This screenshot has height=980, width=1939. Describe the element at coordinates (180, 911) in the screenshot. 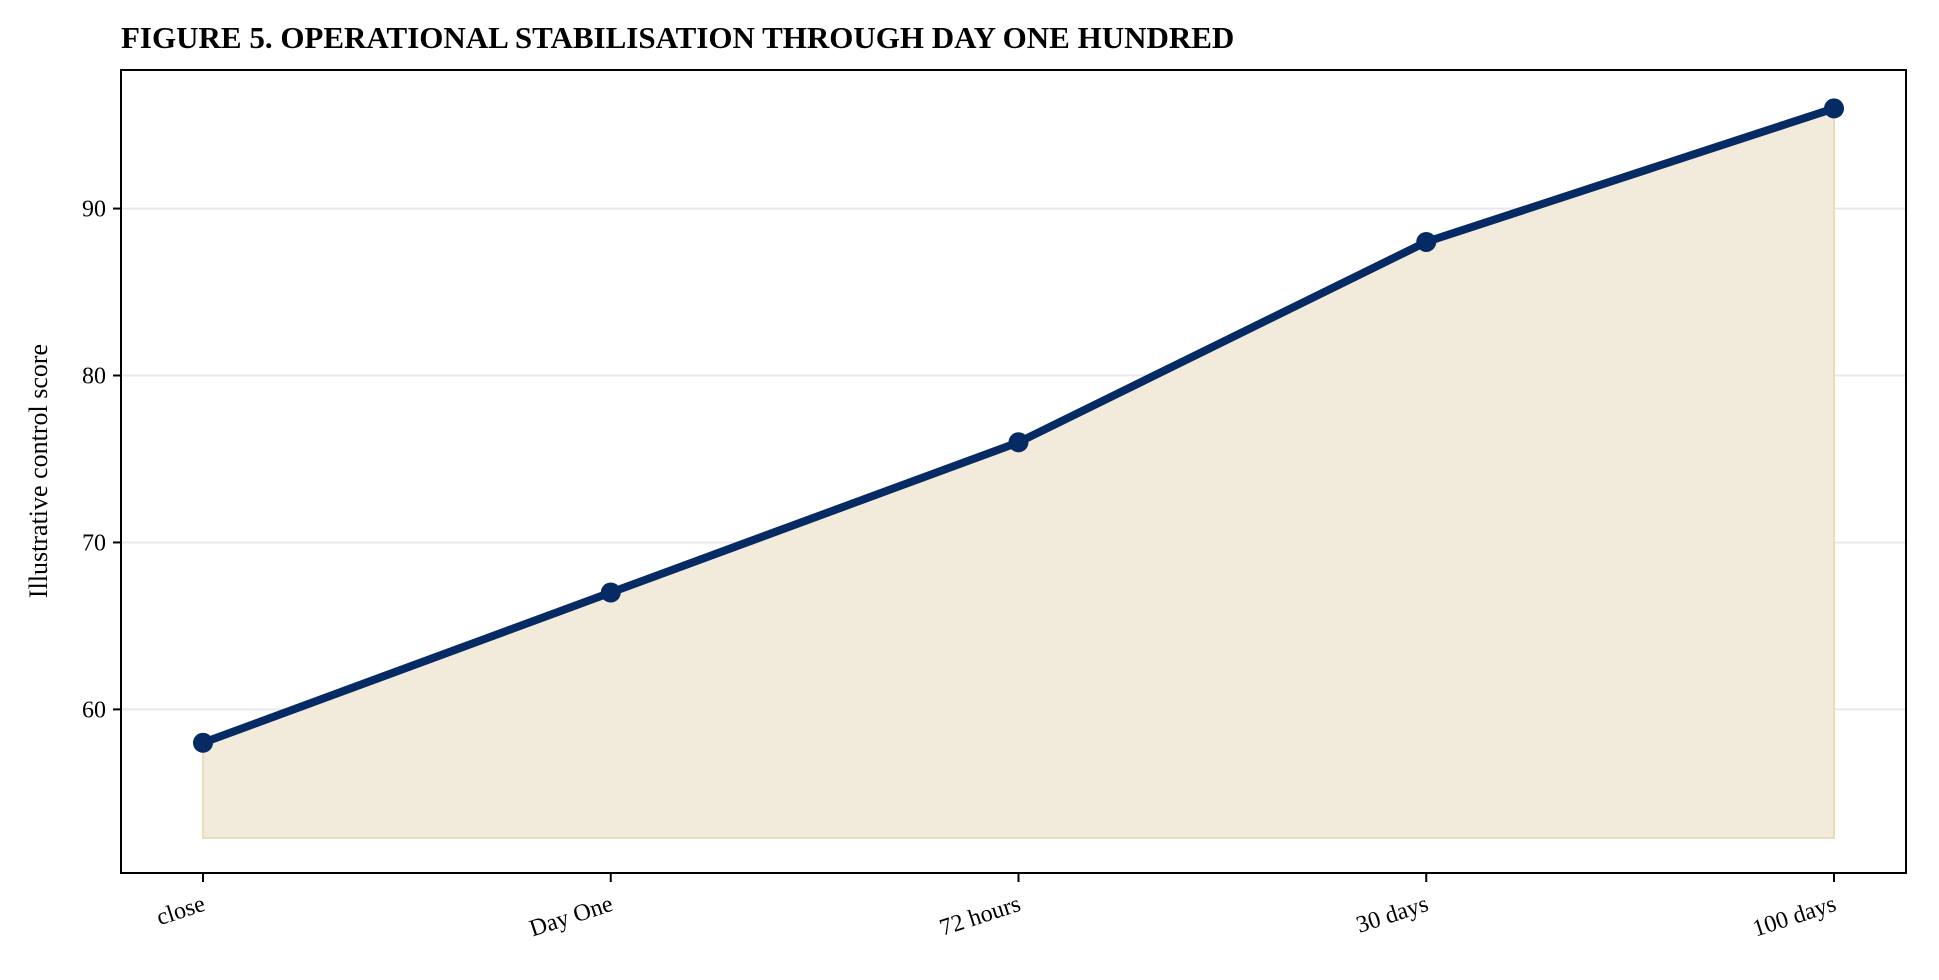

I see `x-tick-label: close` at that location.